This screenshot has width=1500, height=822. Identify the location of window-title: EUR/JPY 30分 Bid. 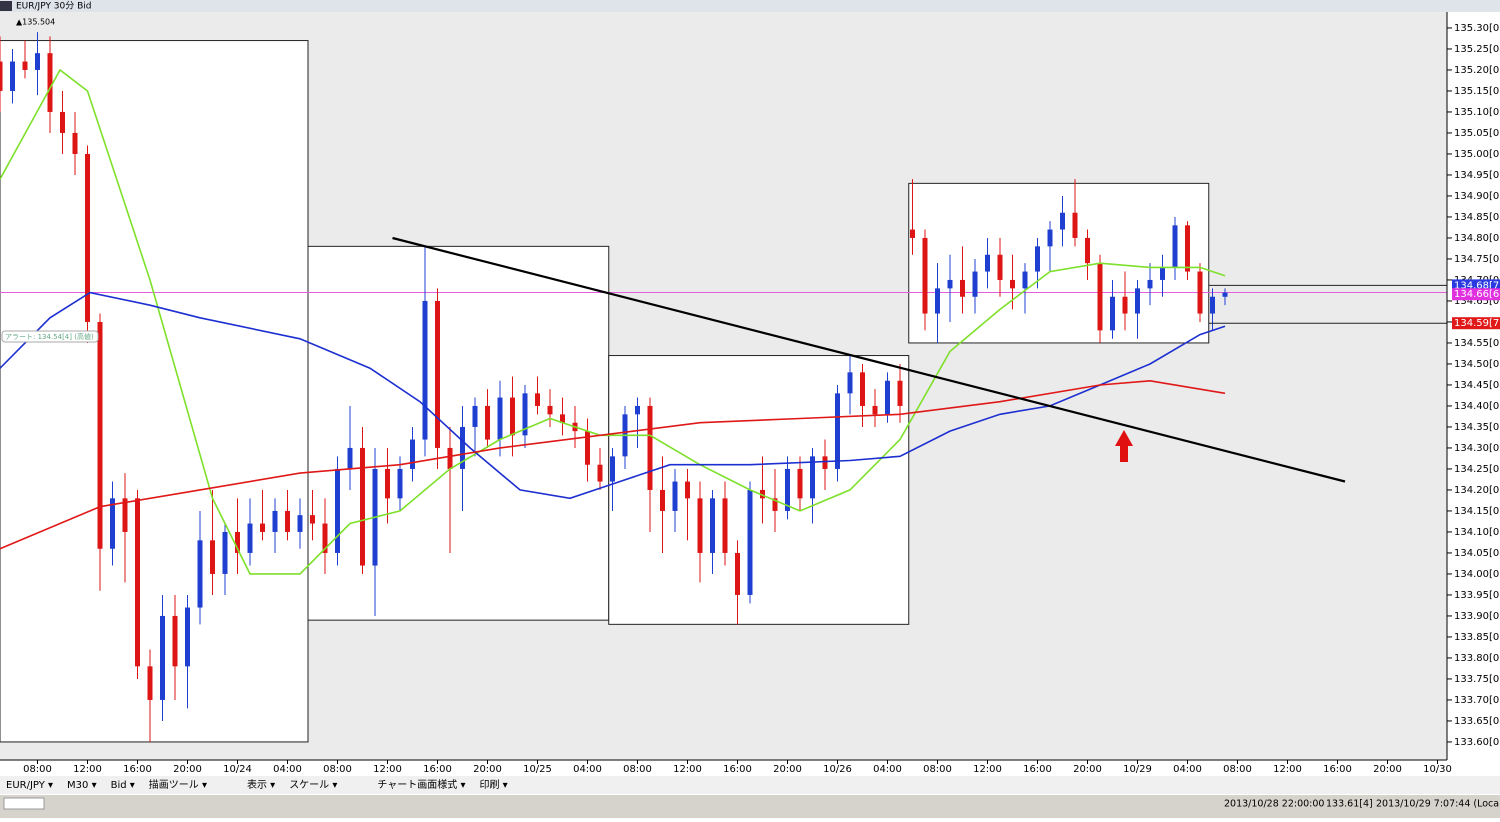
(54, 6).